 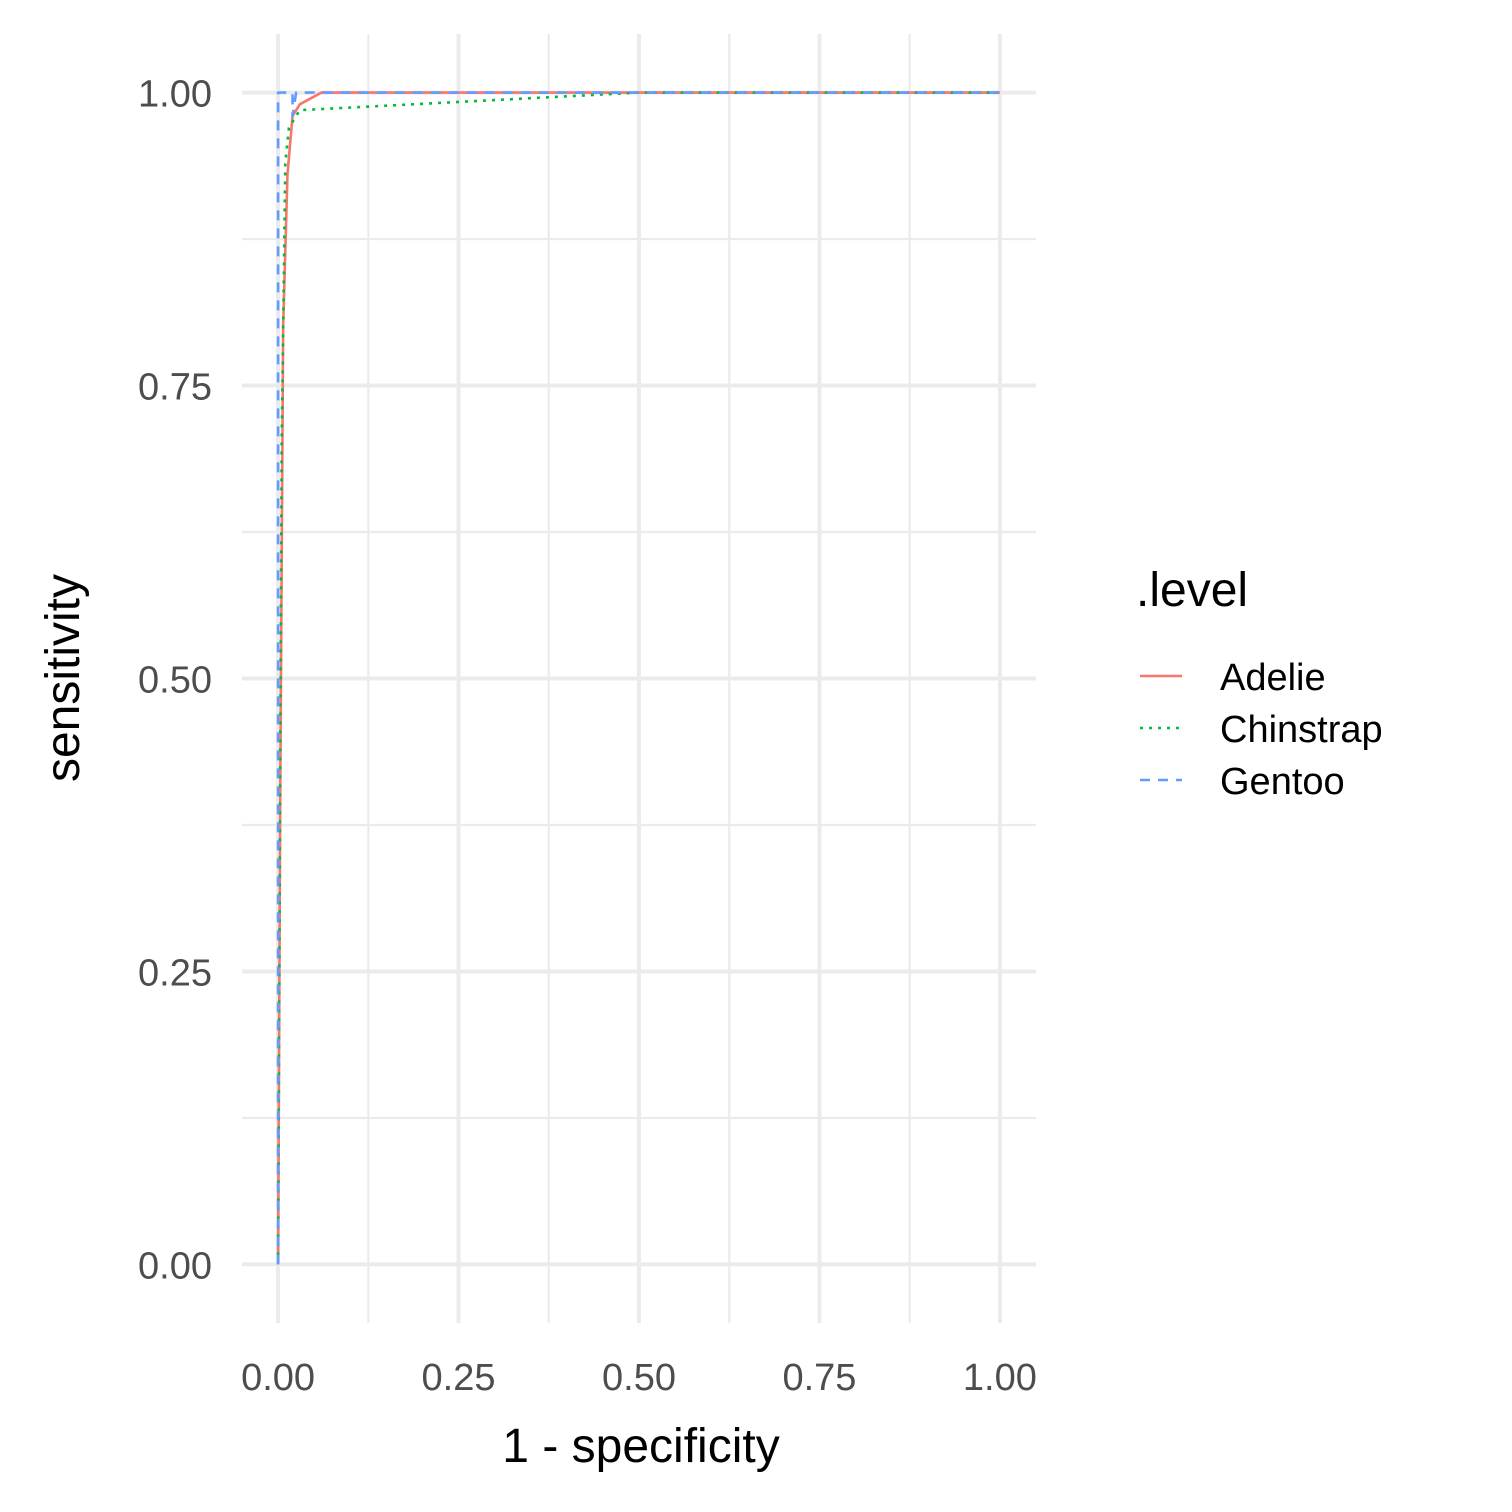 I want to click on x-tick-label: 0.25, so click(x=459, y=1378).